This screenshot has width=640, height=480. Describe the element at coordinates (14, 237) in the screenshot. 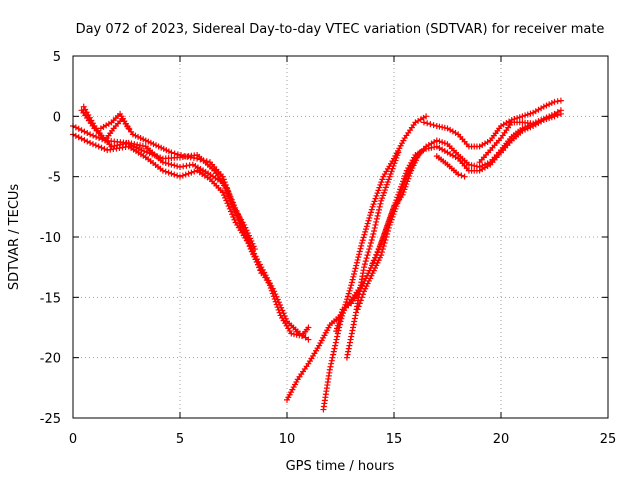

I see `y-axis-label: SDTVAR / TECUs` at that location.